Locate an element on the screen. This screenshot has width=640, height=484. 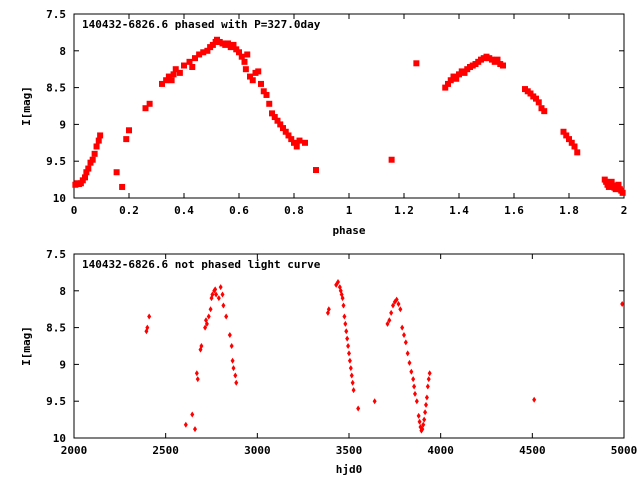
unphased-x-tick-label: 2000 is located at coordinates (74, 450).